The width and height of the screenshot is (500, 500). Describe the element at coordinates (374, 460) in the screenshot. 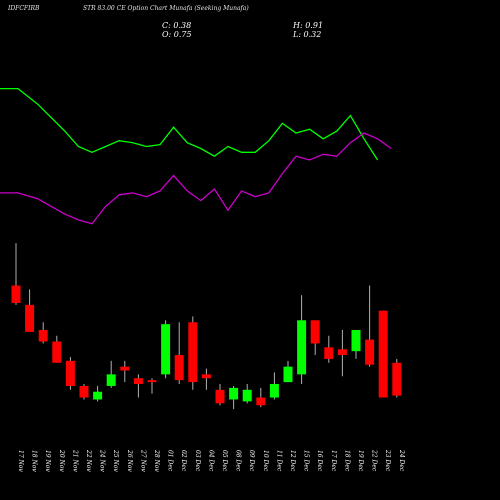

I see `x-tick-label: 22 Dec` at that location.